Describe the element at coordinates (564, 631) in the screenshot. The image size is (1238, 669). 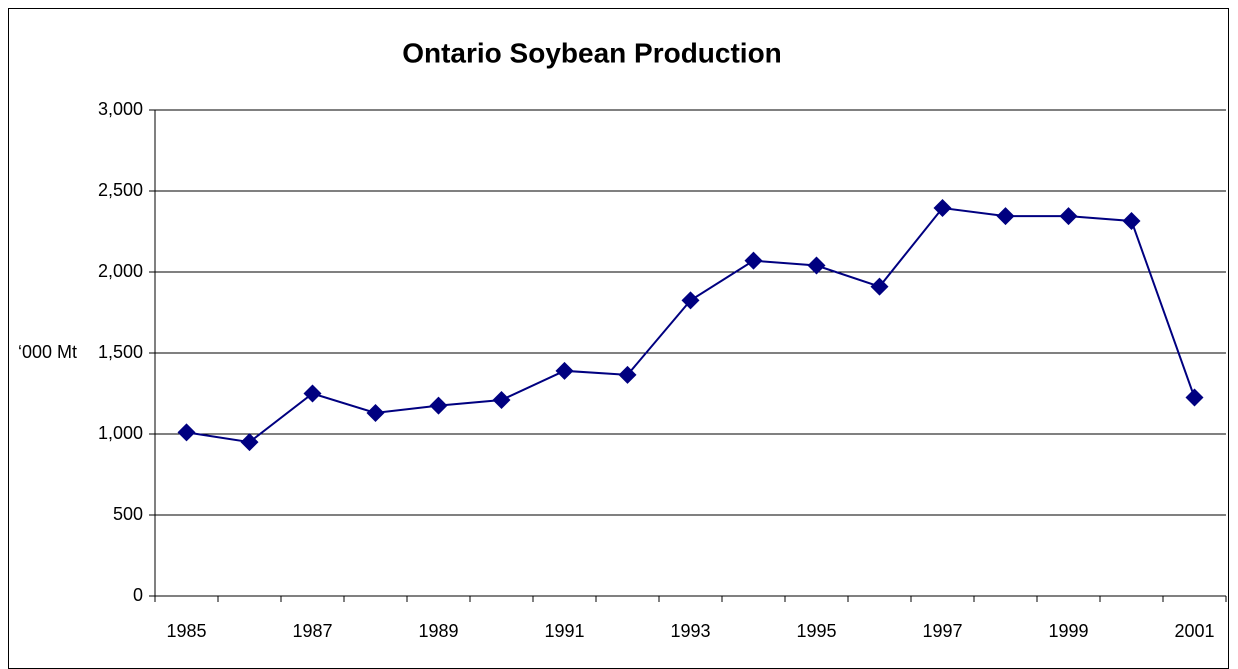
I see `x-tick-label: 1991` at that location.